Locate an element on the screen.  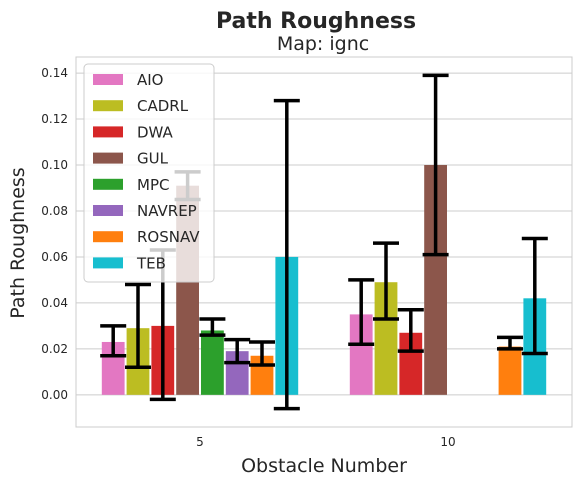
y-tick-label: 0.14 is located at coordinates (54, 73).